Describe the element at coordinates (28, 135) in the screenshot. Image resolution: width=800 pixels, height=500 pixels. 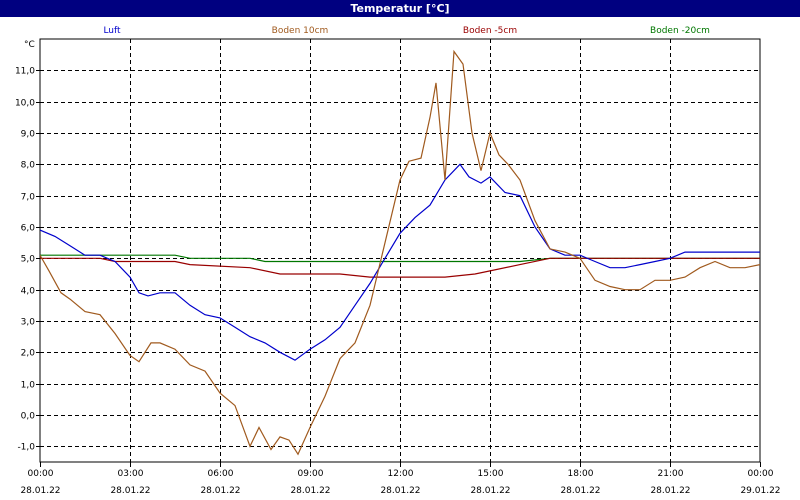
I see `y-tick-label: 9,0` at that location.